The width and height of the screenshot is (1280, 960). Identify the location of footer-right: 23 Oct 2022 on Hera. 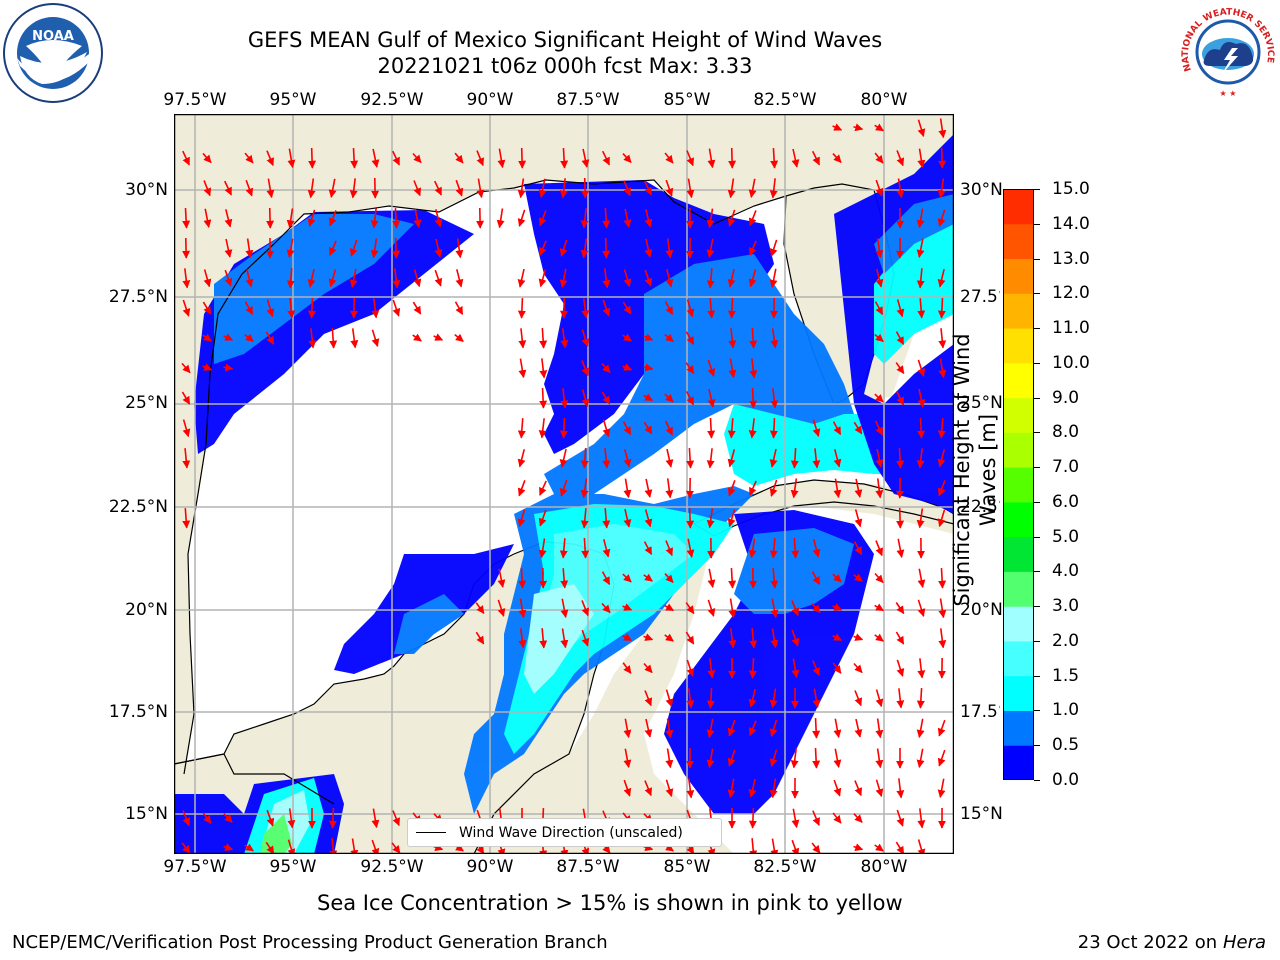
(1172, 942).